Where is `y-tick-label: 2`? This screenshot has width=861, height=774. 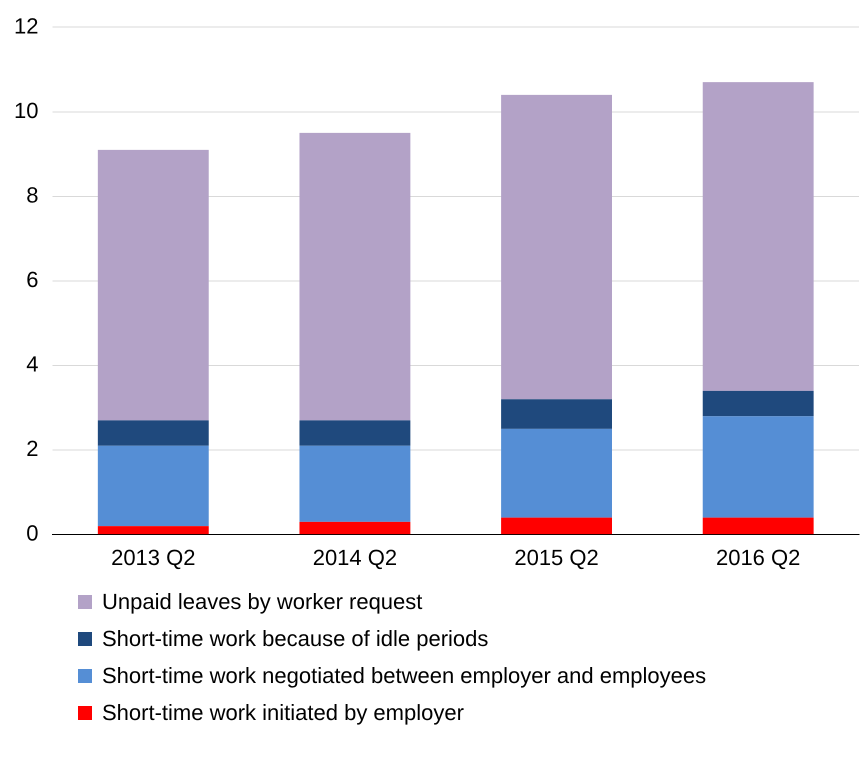 y-tick-label: 2 is located at coordinates (32, 449).